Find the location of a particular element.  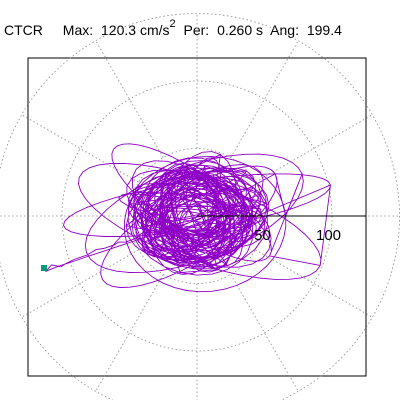

max-value-number: 120.3 cm/s is located at coordinates (135, 29).